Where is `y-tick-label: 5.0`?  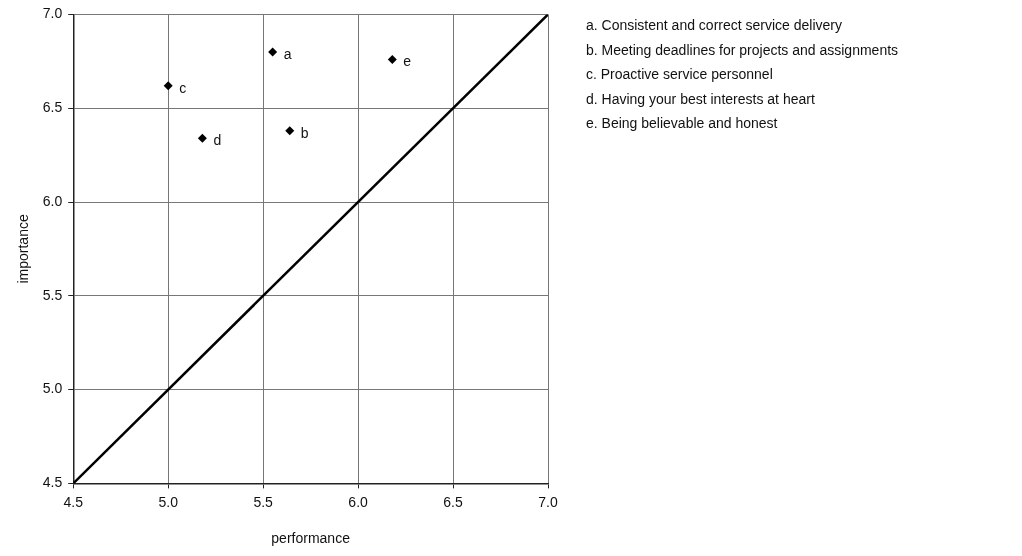 y-tick-label: 5.0 is located at coordinates (52, 388).